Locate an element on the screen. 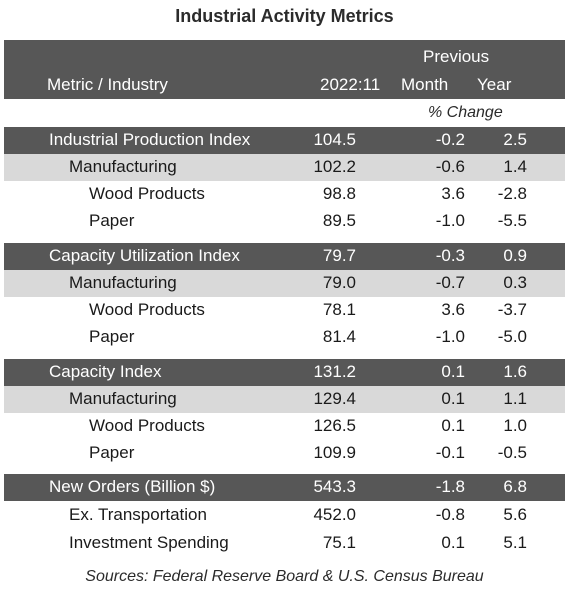 The width and height of the screenshot is (569, 595). row-year-change: 1.4 is located at coordinates (515, 166).